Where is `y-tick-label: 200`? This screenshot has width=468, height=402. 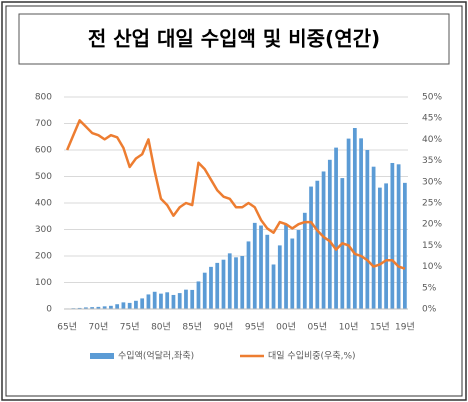
y-tick-label: 200 is located at coordinates (43, 257).